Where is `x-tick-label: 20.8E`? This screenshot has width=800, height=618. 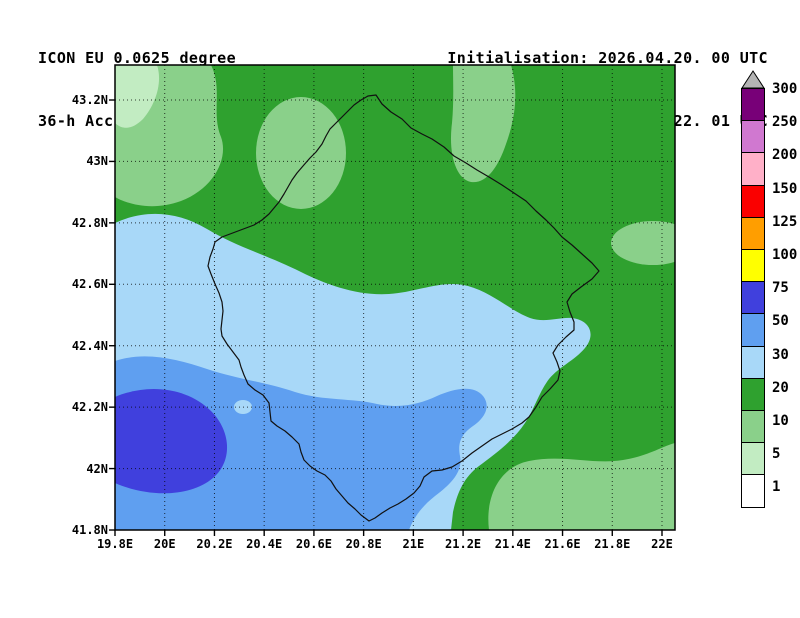 x-tick-label: 20.8E is located at coordinates (363, 544).